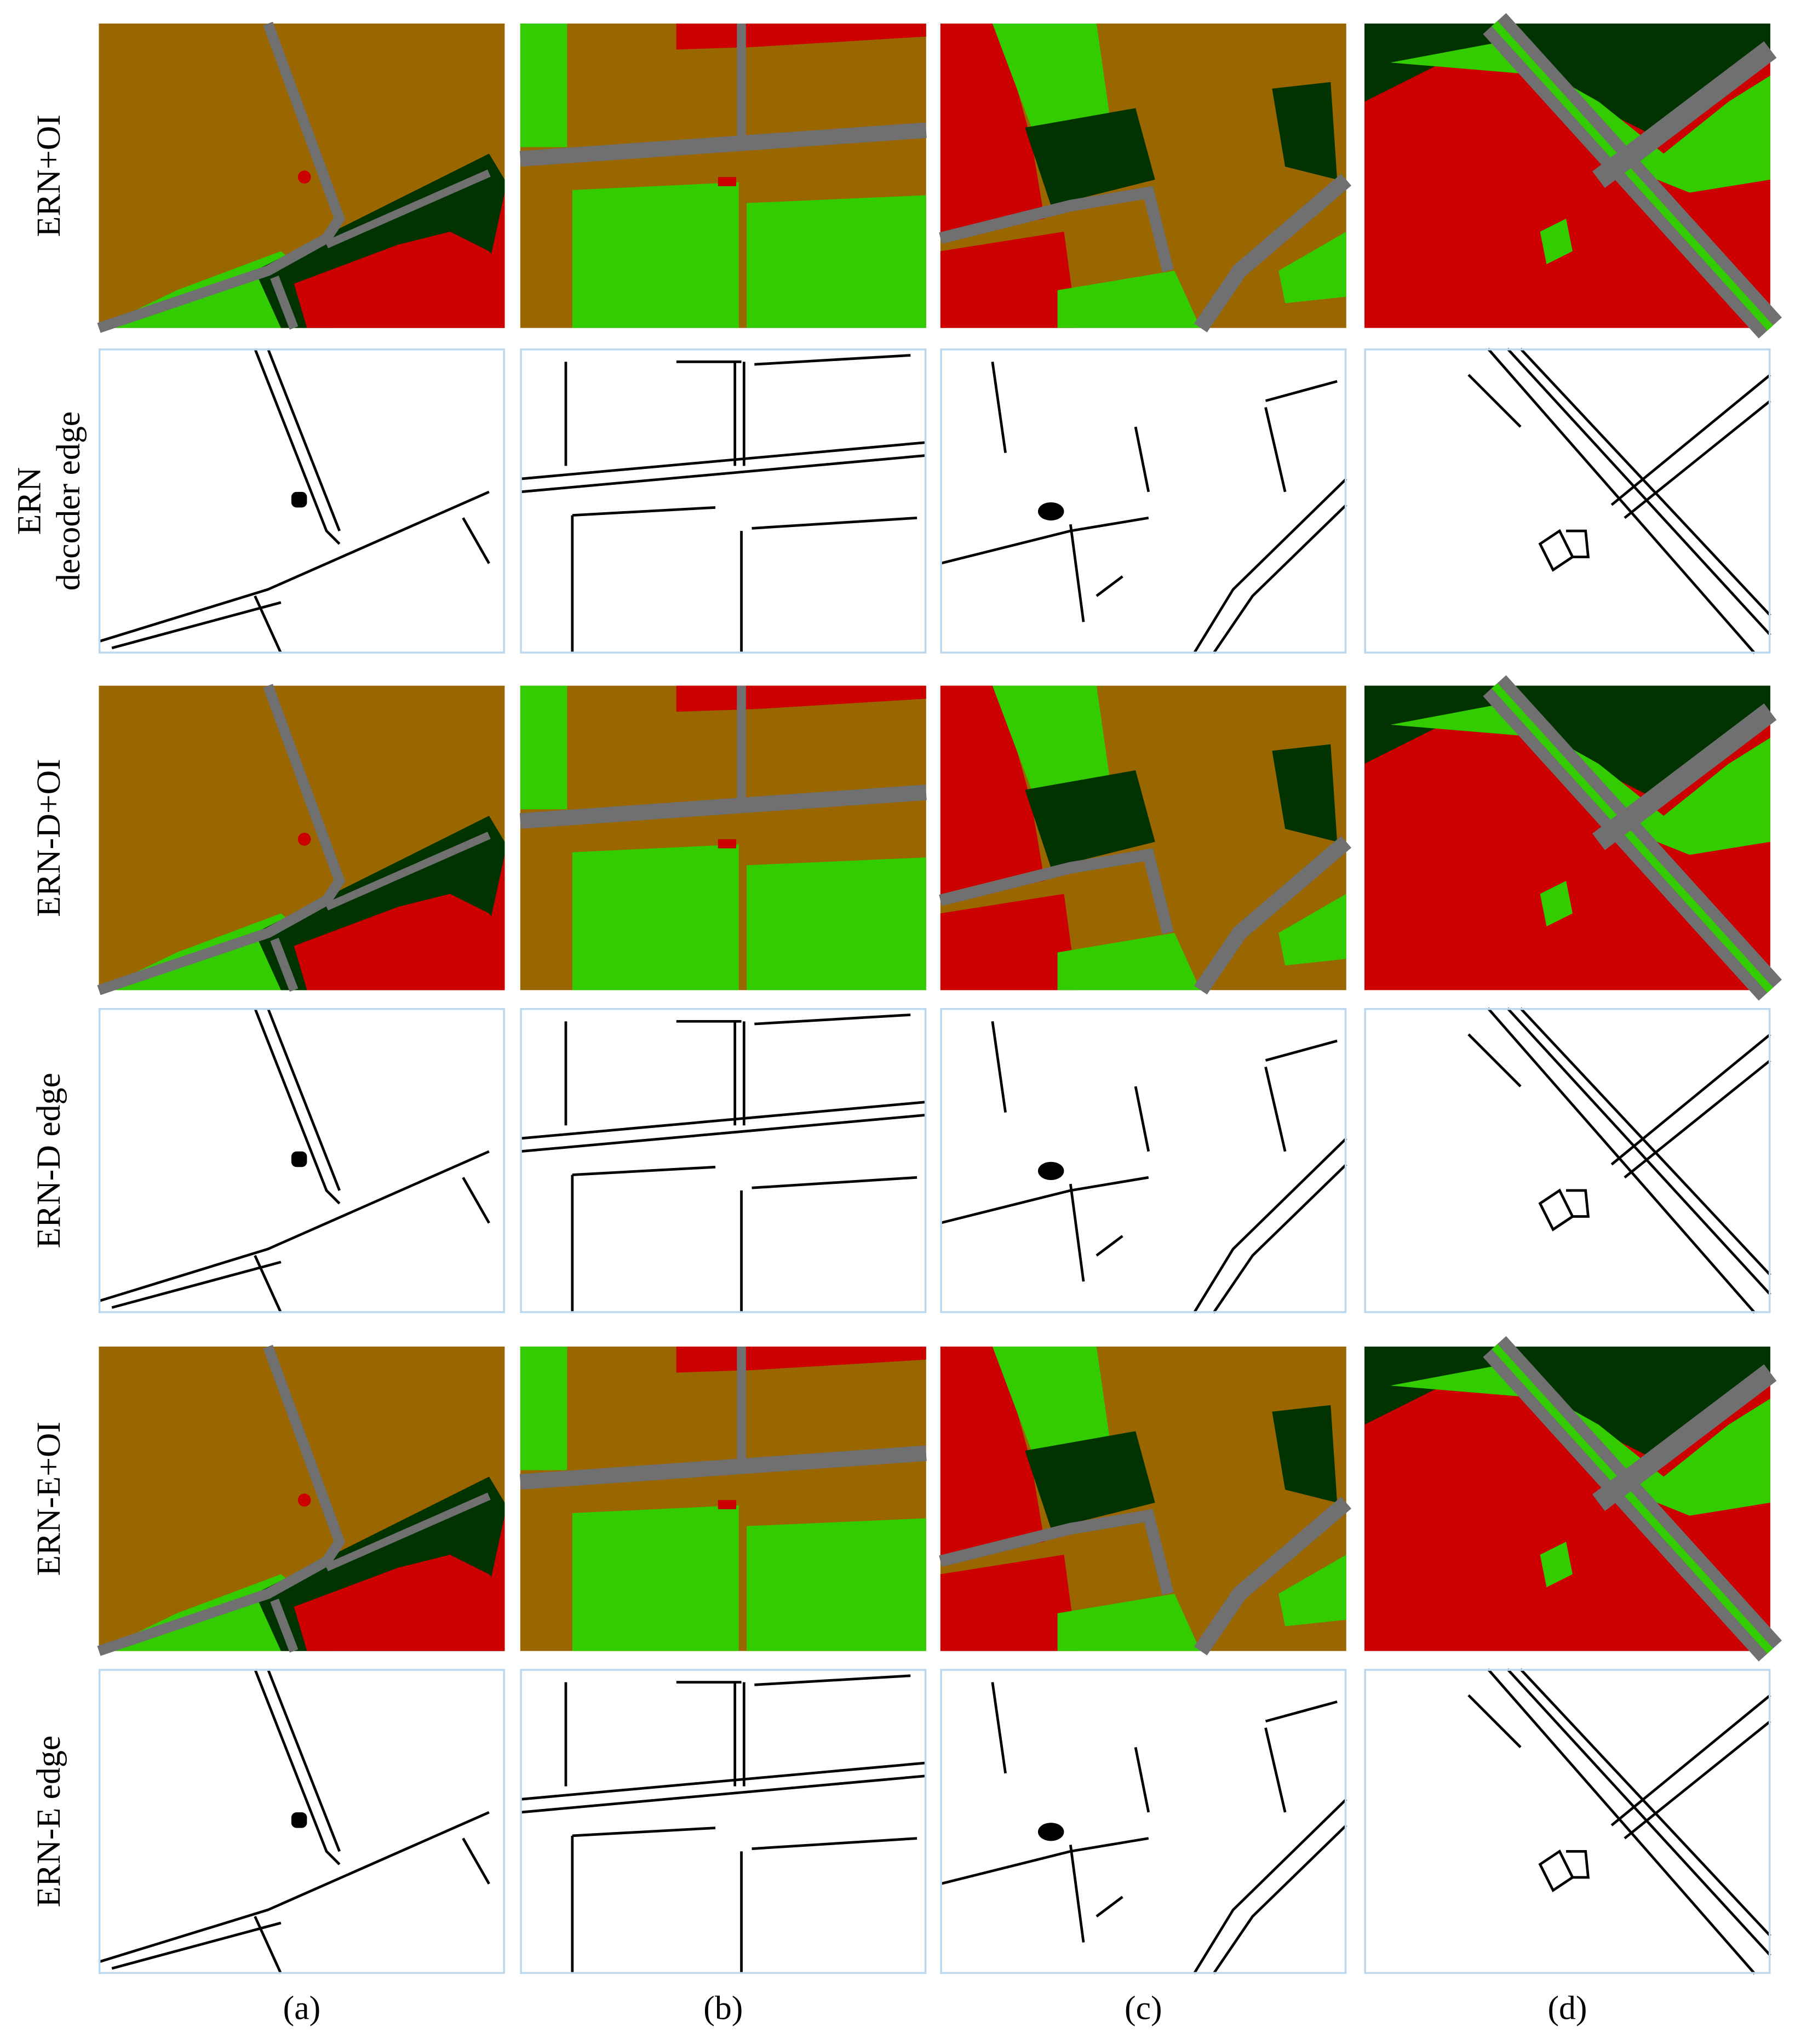 The width and height of the screenshot is (1795, 2044). I want to click on column-label: (d), so click(1567, 2009).